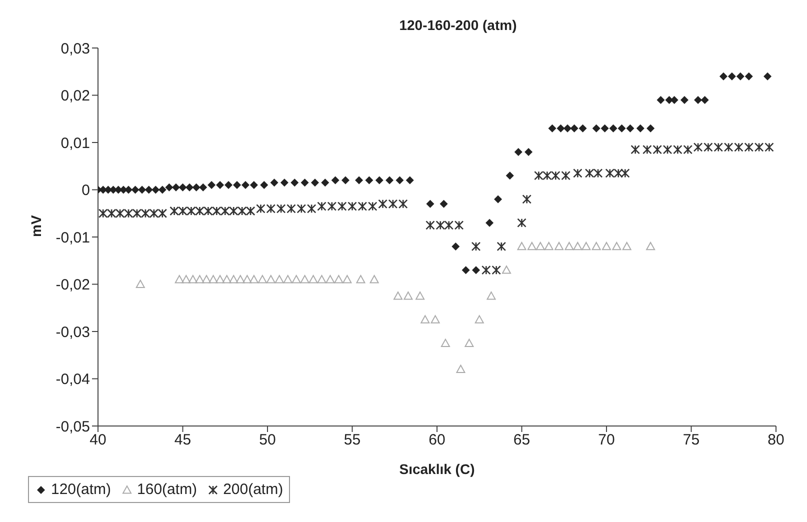  I want to click on x-tick-label: 50, so click(267, 440).